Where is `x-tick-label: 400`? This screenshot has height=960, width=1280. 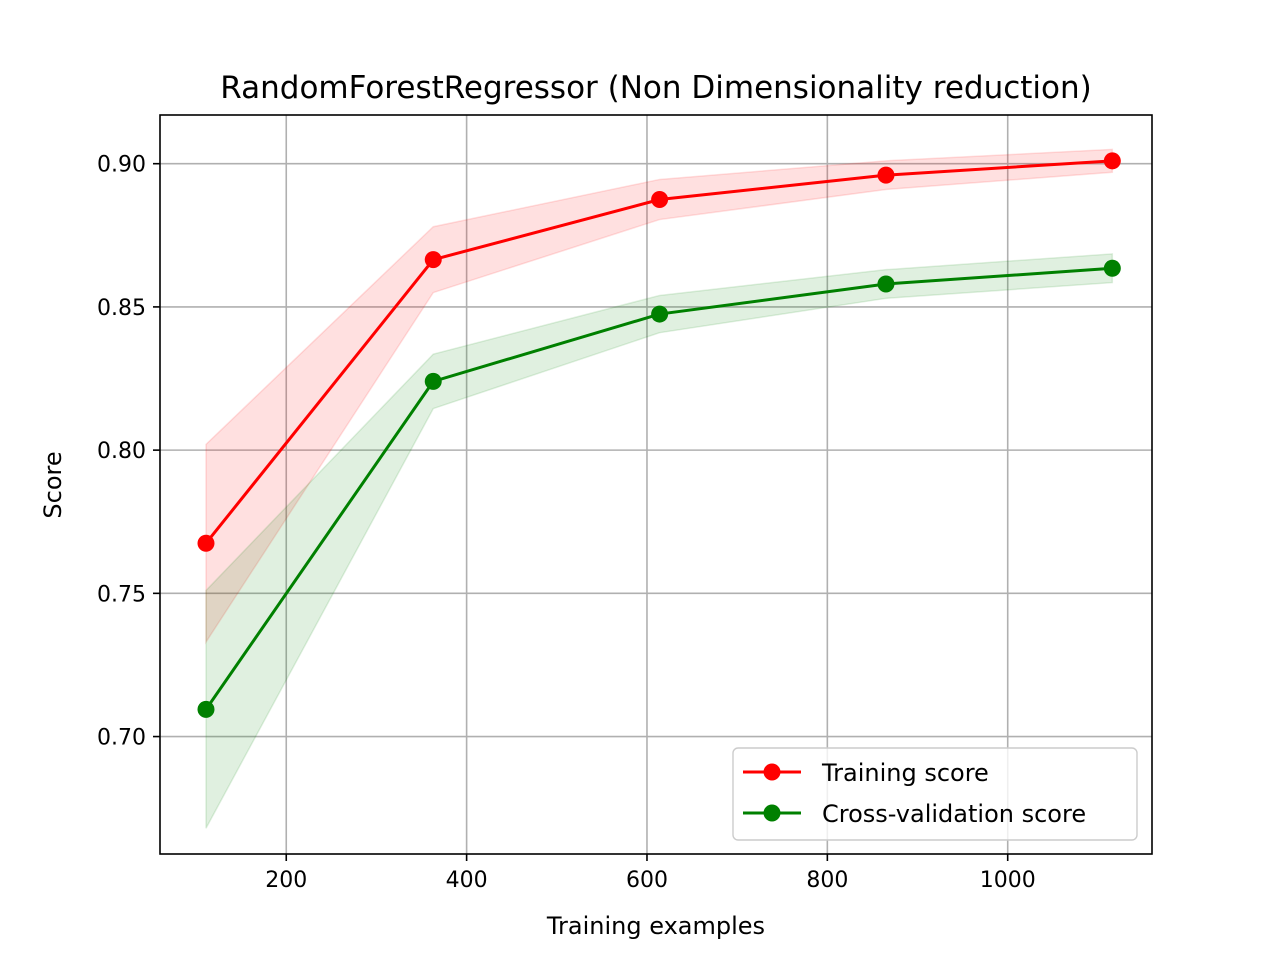
x-tick-label: 400 is located at coordinates (467, 880).